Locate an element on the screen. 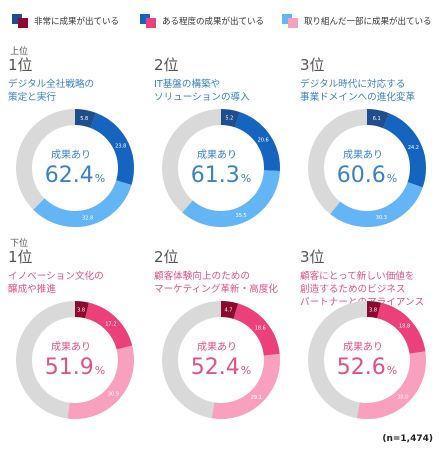  donut-chart: 5.2 20.6 35.5 成果あり 61.3% is located at coordinates (221, 171).